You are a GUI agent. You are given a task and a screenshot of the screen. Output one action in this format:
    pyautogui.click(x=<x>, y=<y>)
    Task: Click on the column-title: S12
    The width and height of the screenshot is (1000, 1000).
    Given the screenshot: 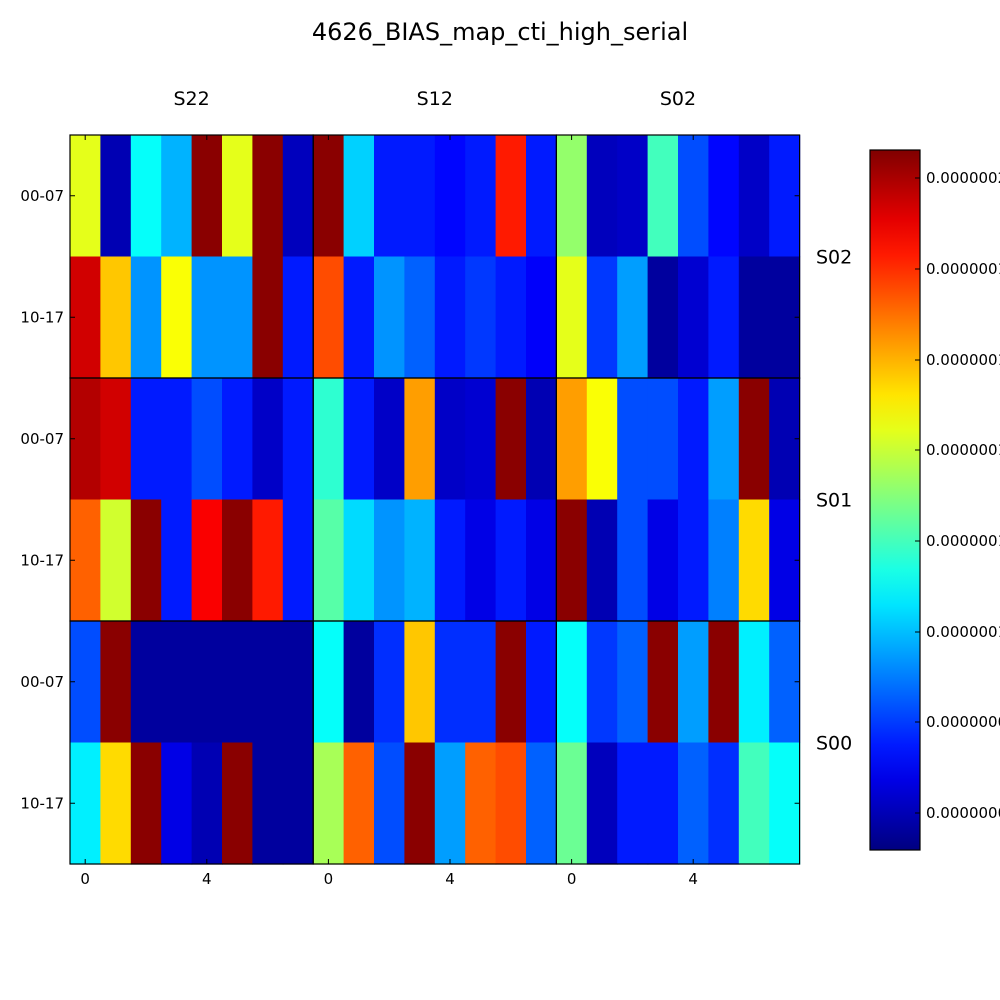 What is the action you would take?
    pyautogui.click(x=435, y=99)
    